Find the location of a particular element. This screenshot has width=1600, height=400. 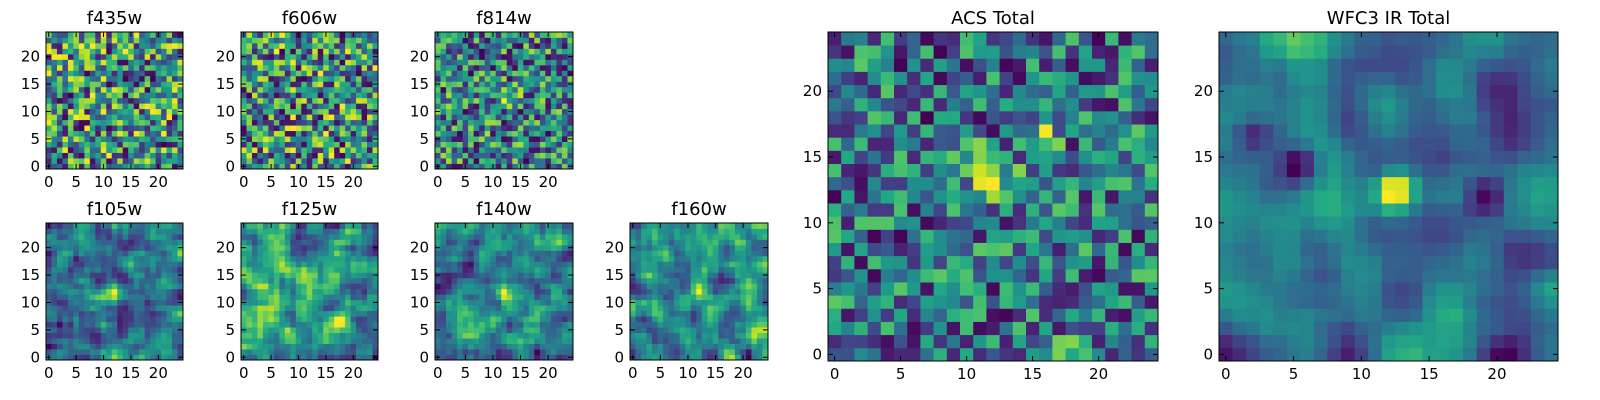

x-tick-label: 20 is located at coordinates (353, 182).